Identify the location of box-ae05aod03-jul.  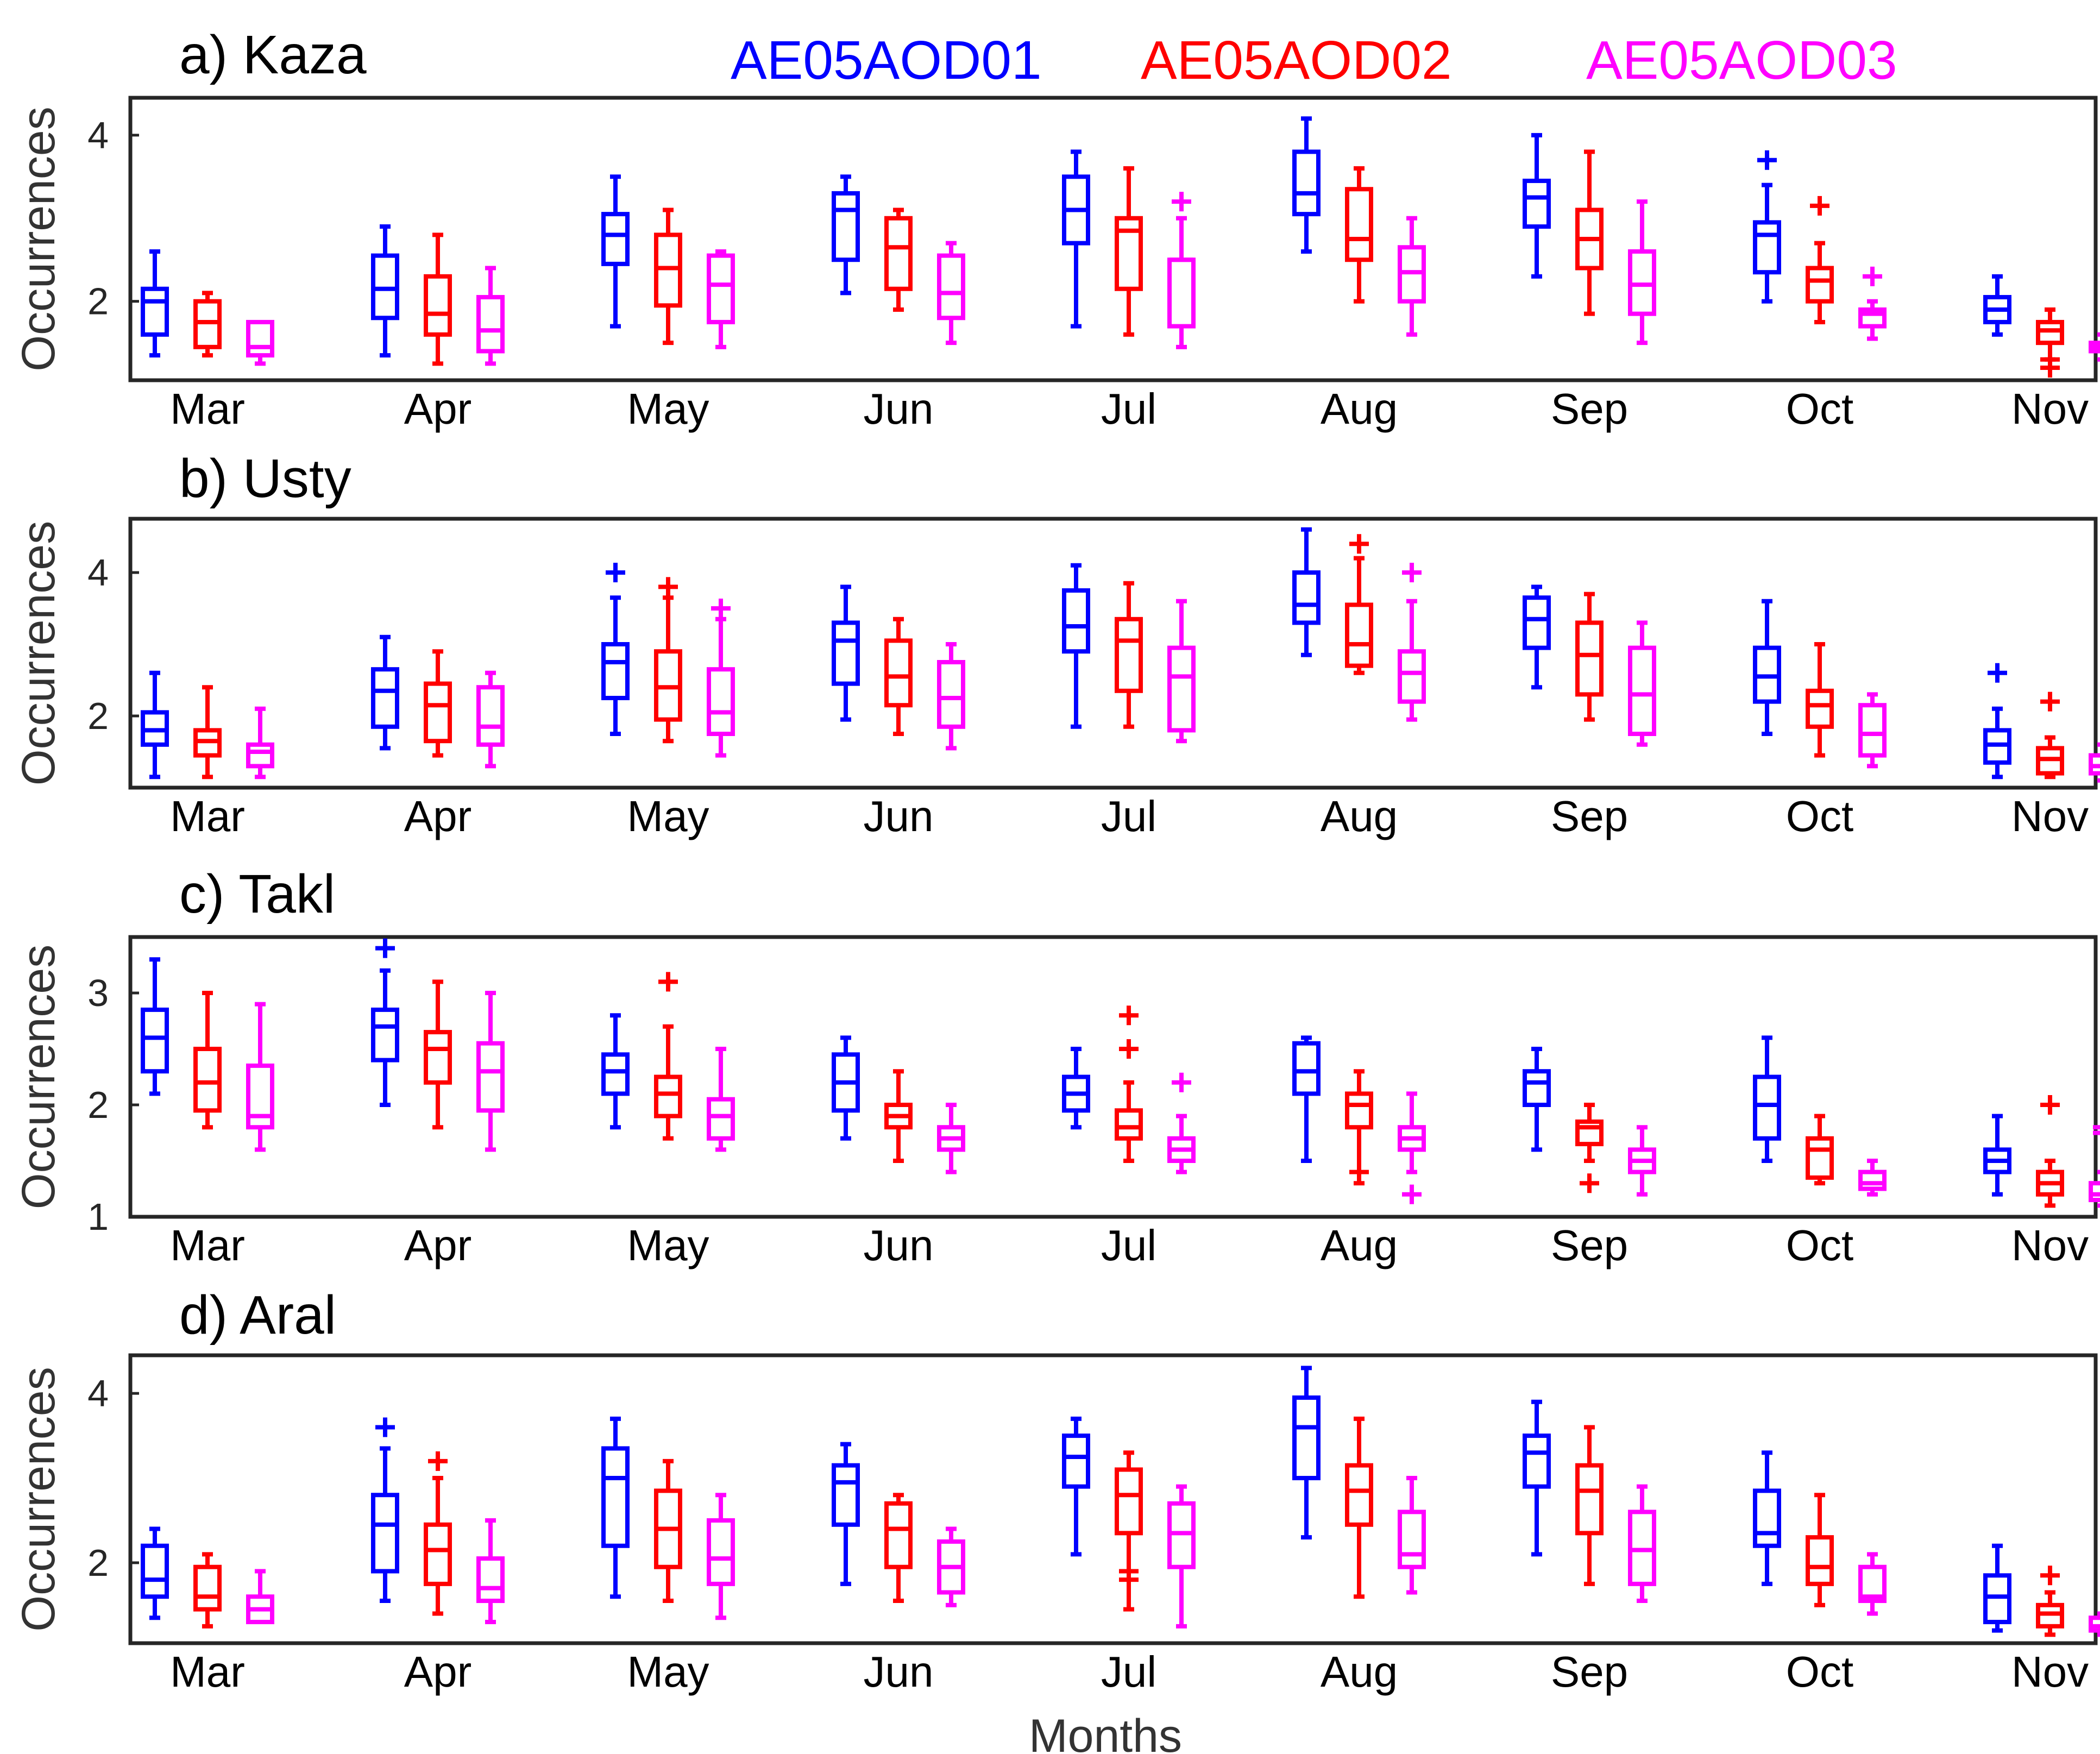
(1181, 1123).